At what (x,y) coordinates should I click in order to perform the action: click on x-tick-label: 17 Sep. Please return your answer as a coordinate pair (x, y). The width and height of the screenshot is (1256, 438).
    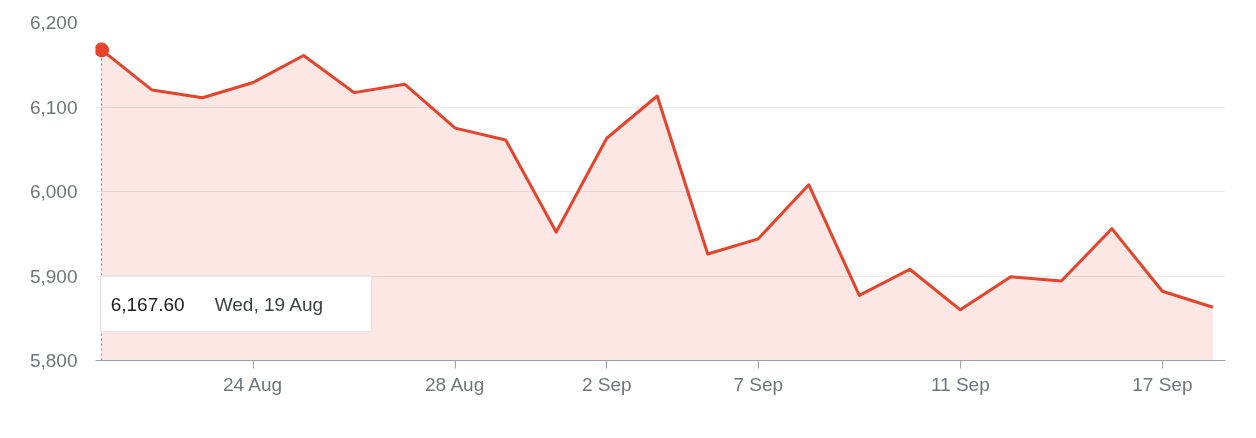
    Looking at the image, I should click on (1162, 384).